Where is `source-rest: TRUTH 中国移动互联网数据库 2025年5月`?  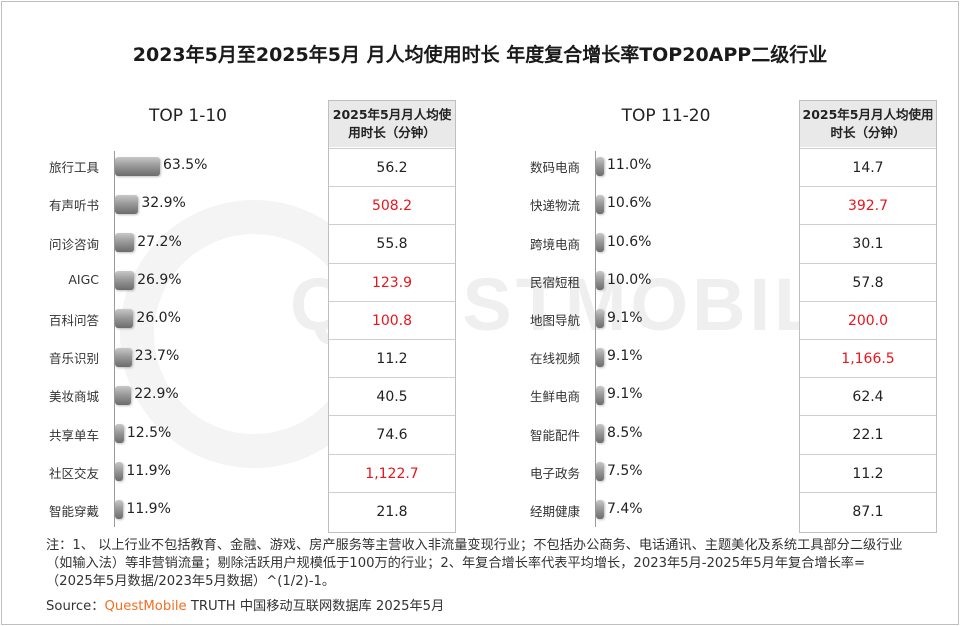
source-rest: TRUTH 中国移动互联网数据库 2025年5月 is located at coordinates (315, 606).